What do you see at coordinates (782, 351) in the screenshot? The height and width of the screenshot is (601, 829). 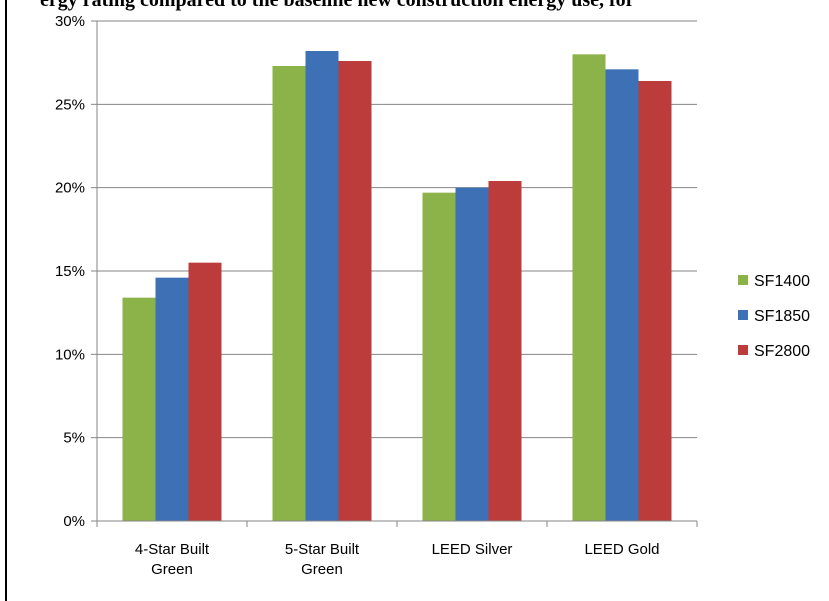 I see `legend-label-sf2800: SF2800` at bounding box center [782, 351].